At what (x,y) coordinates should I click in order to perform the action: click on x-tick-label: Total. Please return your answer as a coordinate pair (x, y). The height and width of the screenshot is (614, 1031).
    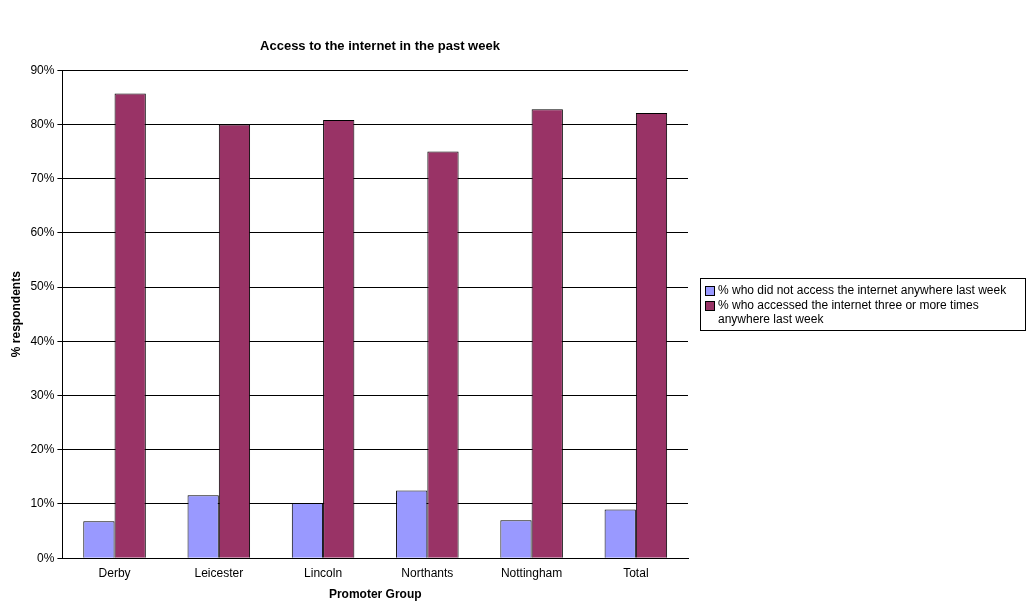
    Looking at the image, I should click on (636, 572).